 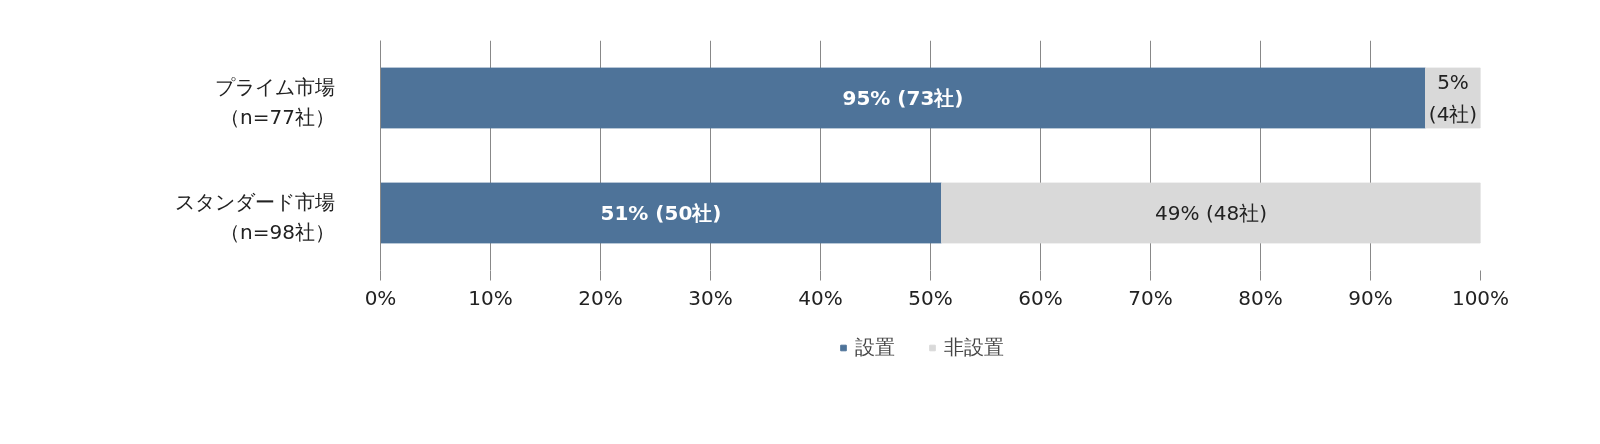 I want to click on x-tick-label: 0%, so click(x=380, y=297).